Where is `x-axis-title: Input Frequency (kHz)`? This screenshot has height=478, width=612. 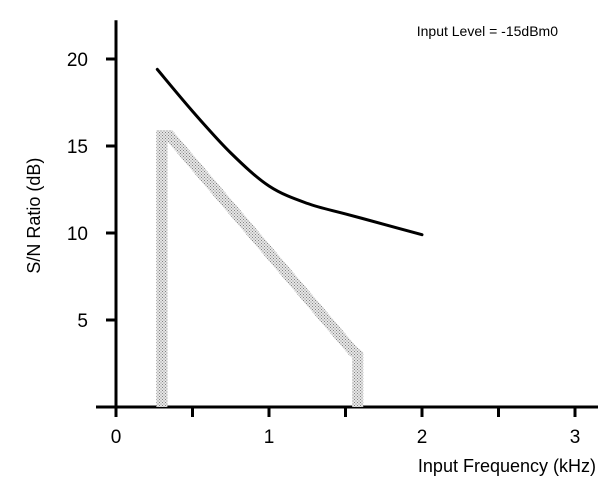
x-axis-title: Input Frequency (kHz) is located at coordinates (507, 466).